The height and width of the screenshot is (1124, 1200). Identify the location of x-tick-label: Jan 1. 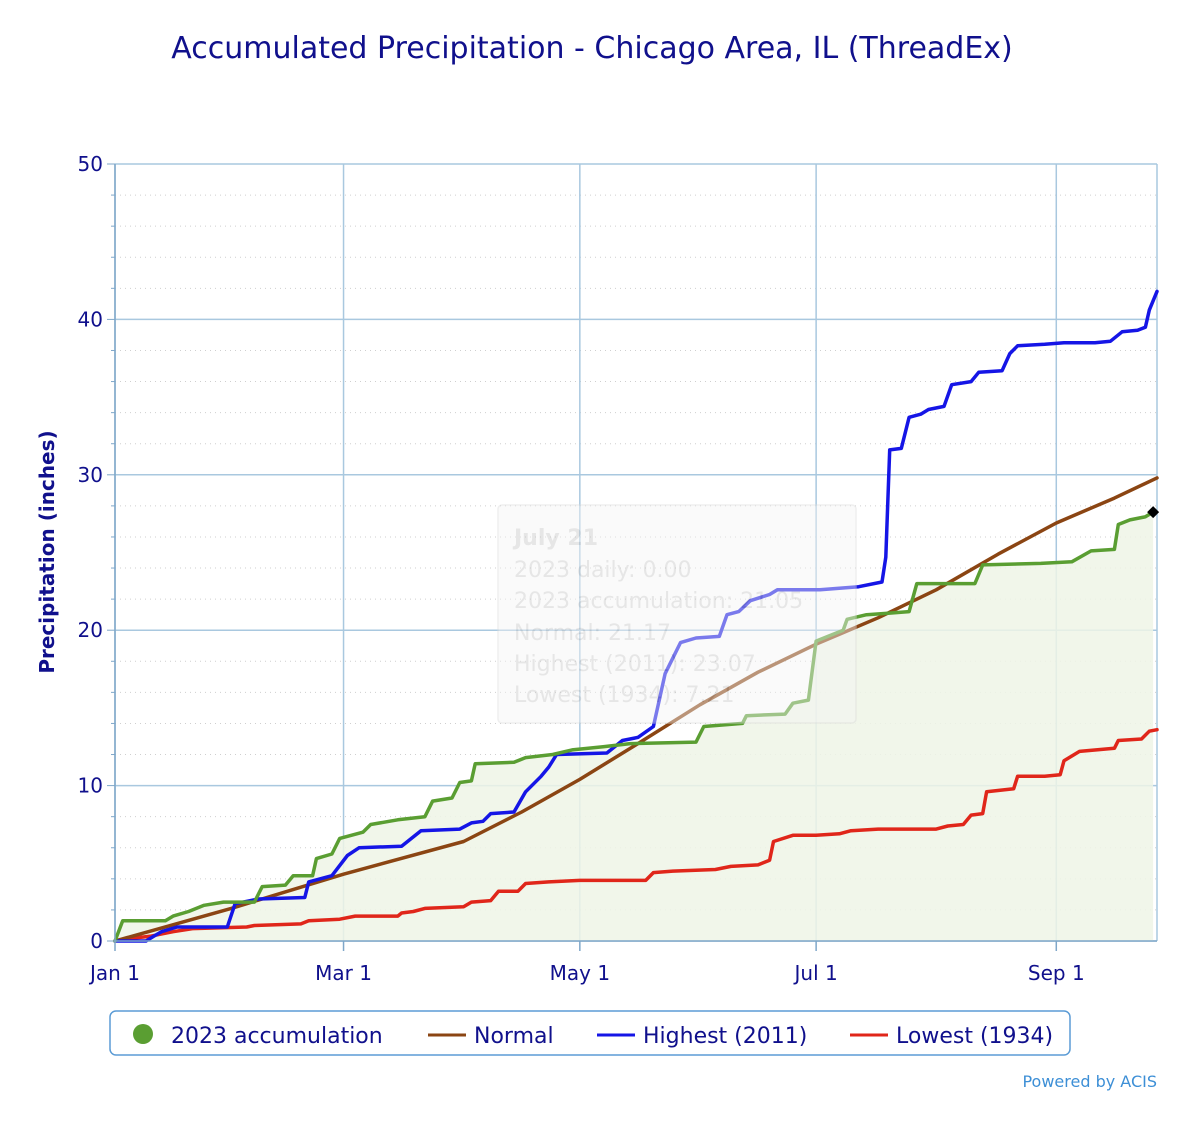
(114, 973).